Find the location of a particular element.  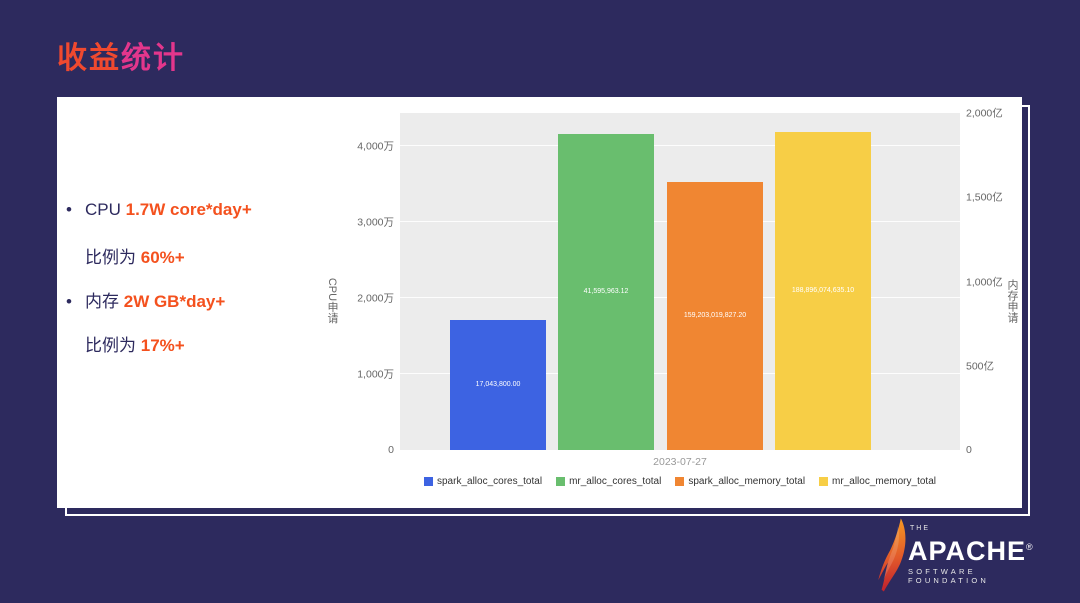

legend-label: mr_alloc_memory_total is located at coordinates (884, 481).